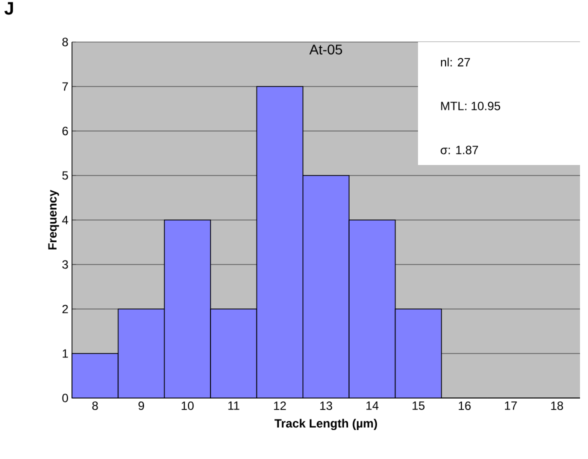 The width and height of the screenshot is (588, 459). Describe the element at coordinates (141, 406) in the screenshot. I see `x-tick-label: 9` at that location.